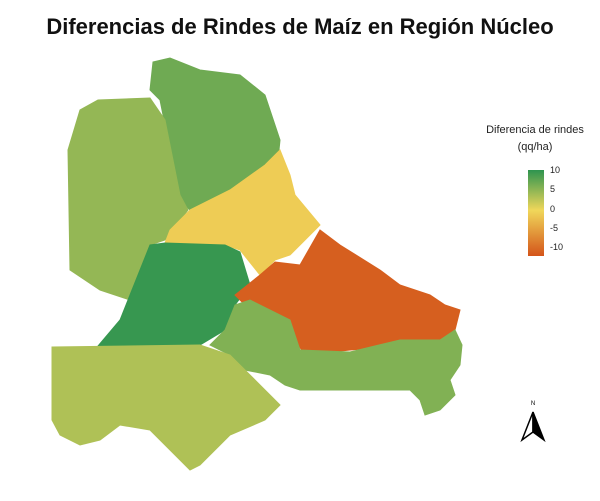 The image size is (600, 501). What do you see at coordinates (535, 147) in the screenshot?
I see `legend-title-line2: (qq/ha)` at bounding box center [535, 147].